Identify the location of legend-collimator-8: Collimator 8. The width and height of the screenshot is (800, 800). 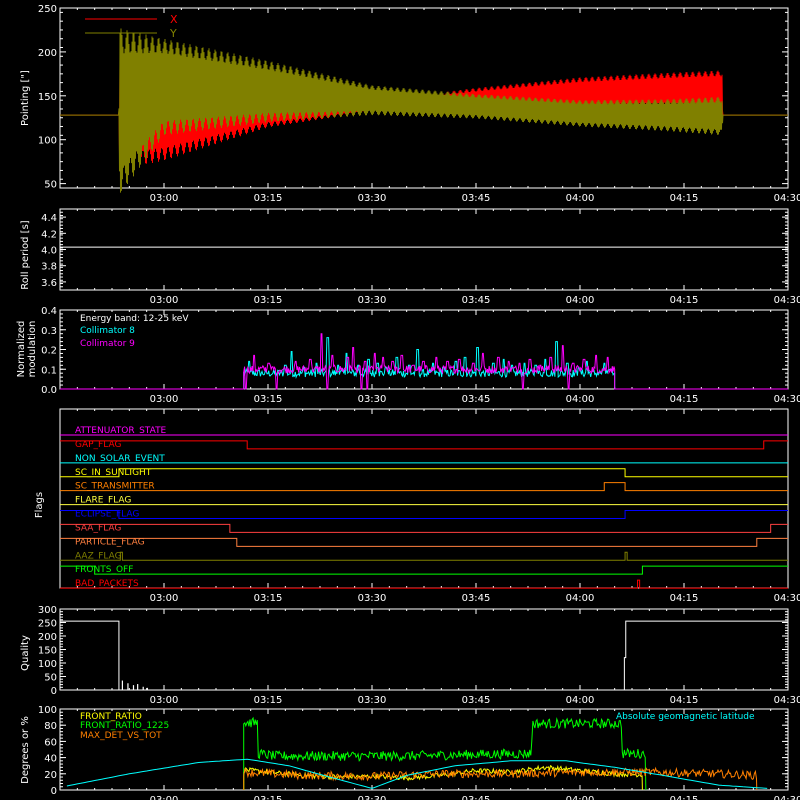
(107, 331).